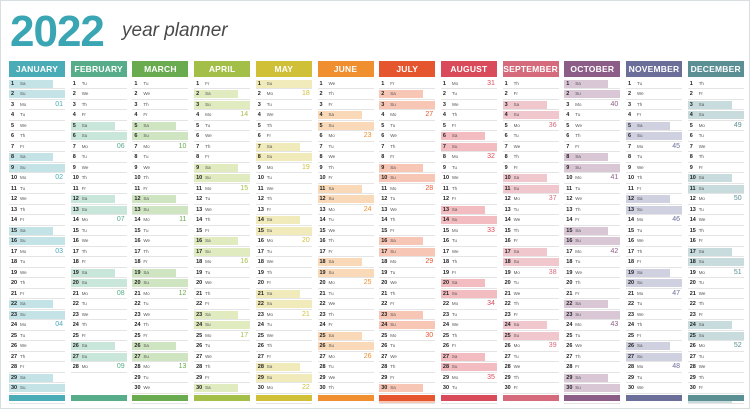  What do you see at coordinates (407, 273) in the screenshot?
I see `day-row: 19 Tu` at bounding box center [407, 273].